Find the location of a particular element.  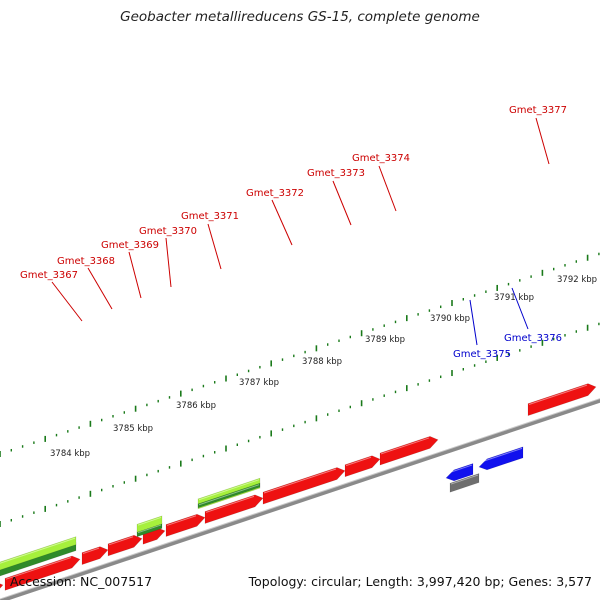

forward-cds-9-shine is located at coordinates (405, 446).